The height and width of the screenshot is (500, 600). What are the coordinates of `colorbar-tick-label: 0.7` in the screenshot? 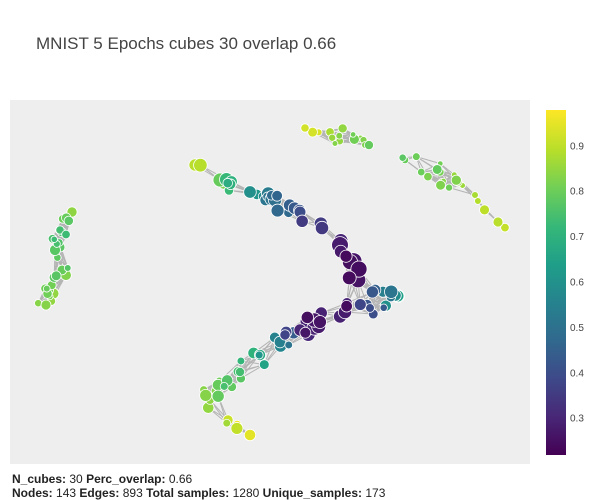 It's located at (577, 237).